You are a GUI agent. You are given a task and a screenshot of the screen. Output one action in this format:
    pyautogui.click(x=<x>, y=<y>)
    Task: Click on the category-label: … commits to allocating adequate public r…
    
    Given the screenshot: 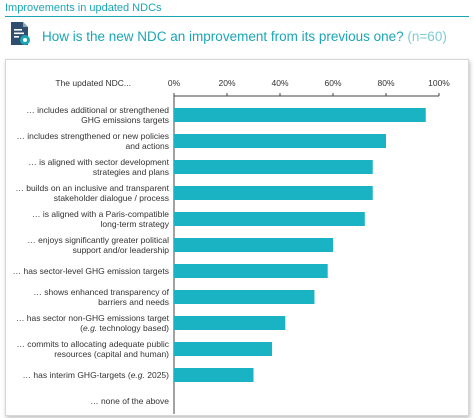 What is the action you would take?
    pyautogui.click(x=92, y=349)
    